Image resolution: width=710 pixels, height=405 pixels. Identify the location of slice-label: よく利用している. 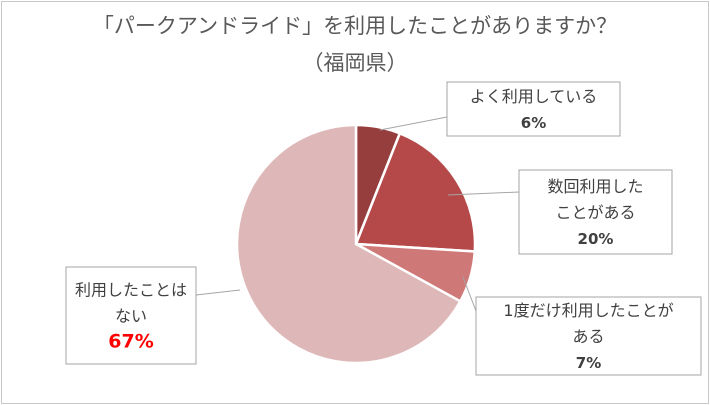
(534, 96).